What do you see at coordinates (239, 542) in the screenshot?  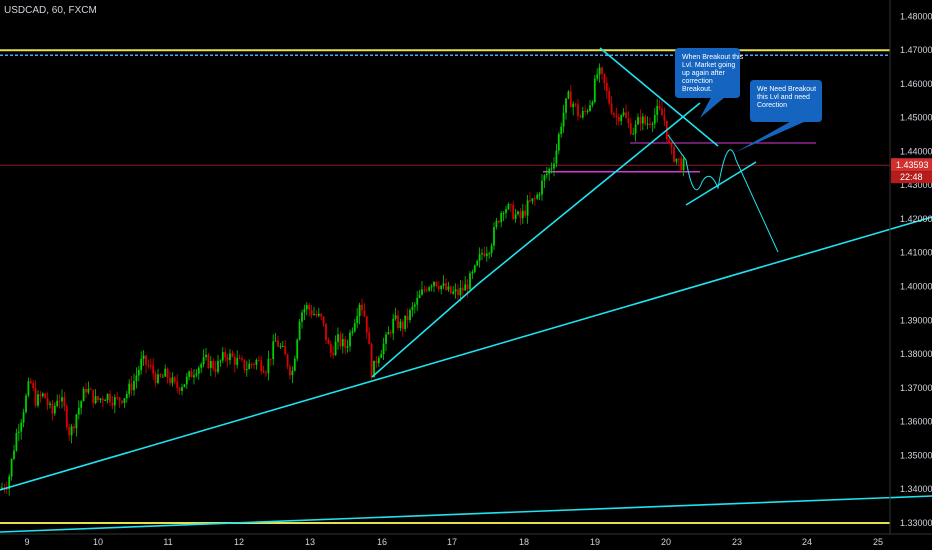 I see `time-tick-label: 12` at bounding box center [239, 542].